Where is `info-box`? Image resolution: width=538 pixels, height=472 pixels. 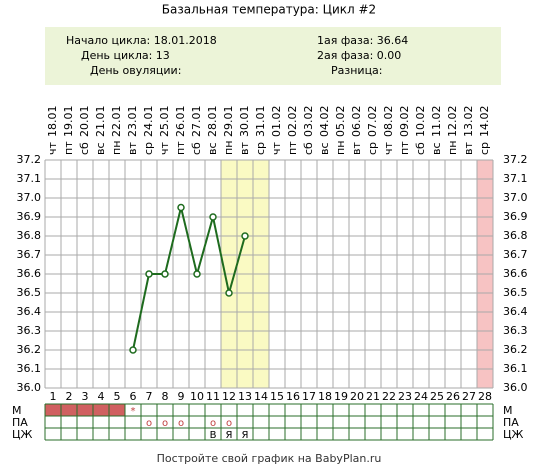 info-box is located at coordinates (273, 56).